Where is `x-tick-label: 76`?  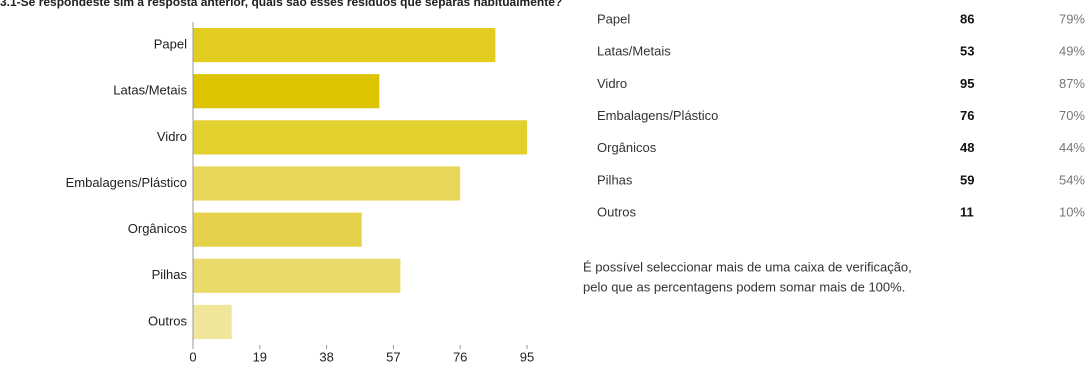 x-tick-label: 76 is located at coordinates (460, 356).